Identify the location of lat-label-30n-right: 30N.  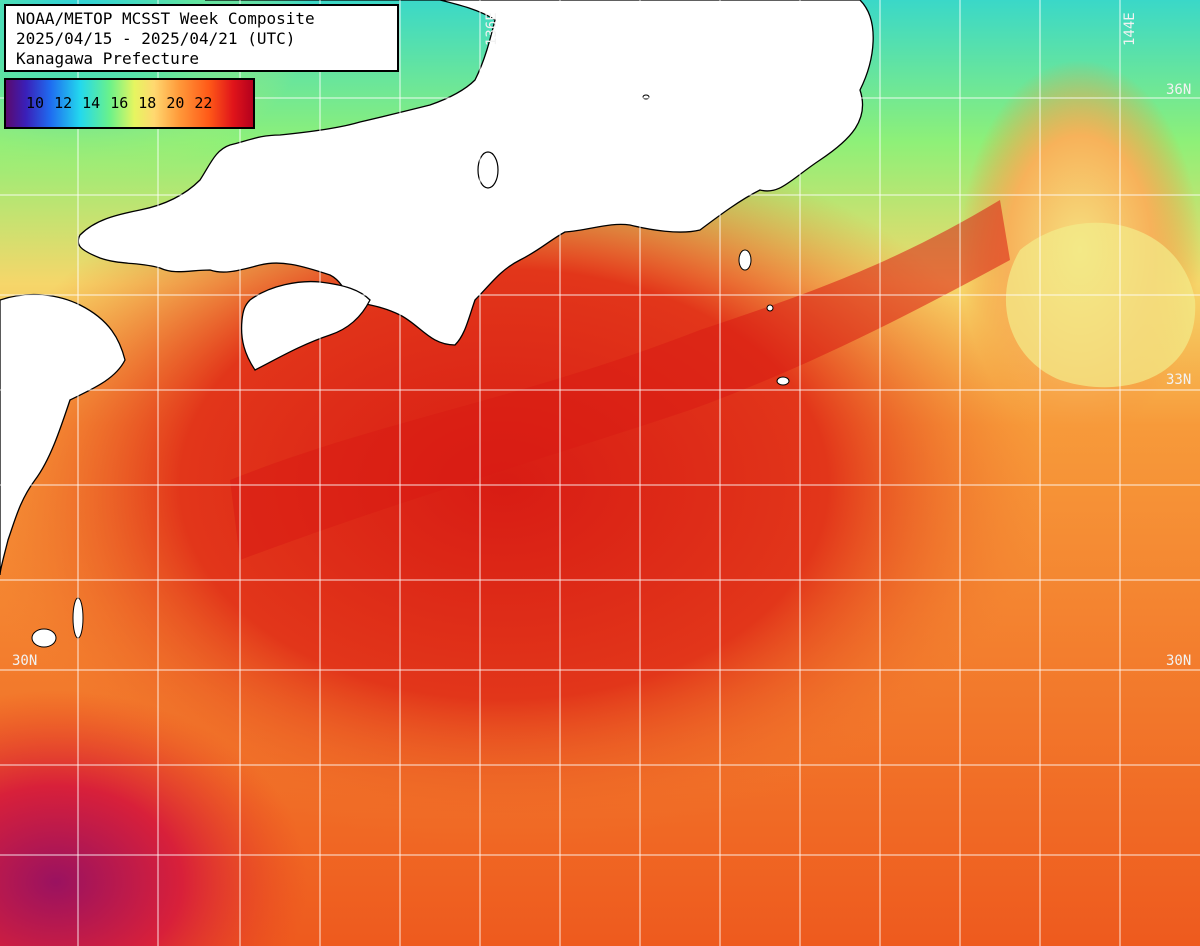
(1179, 661).